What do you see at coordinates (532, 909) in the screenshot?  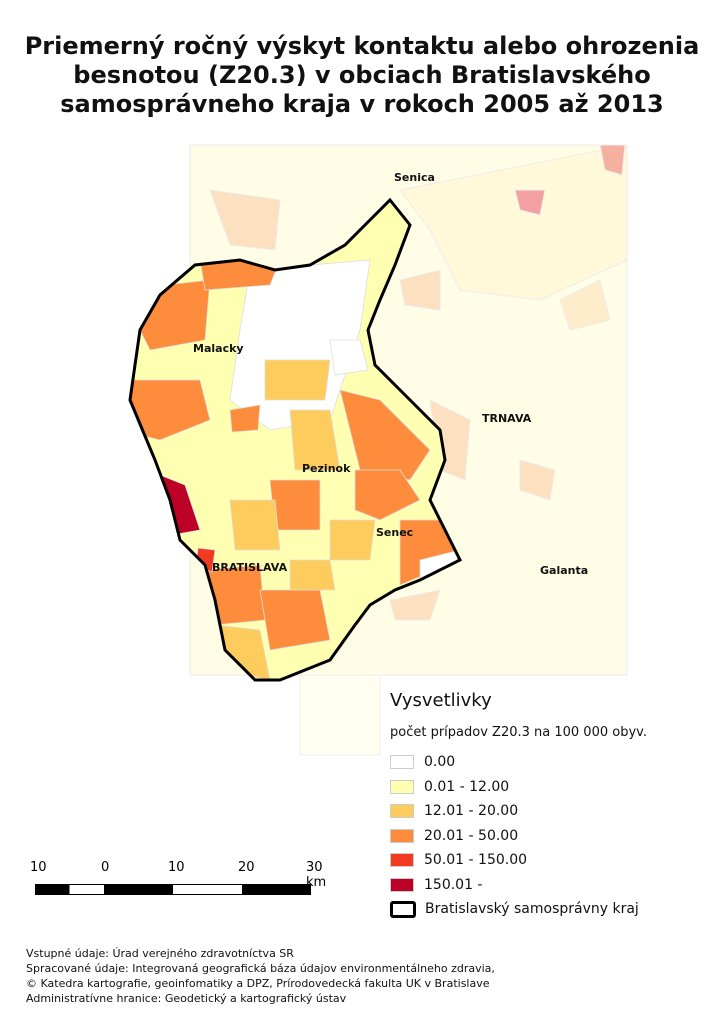 I see `legend-label: Bratislavský samosprávny kraj` at bounding box center [532, 909].